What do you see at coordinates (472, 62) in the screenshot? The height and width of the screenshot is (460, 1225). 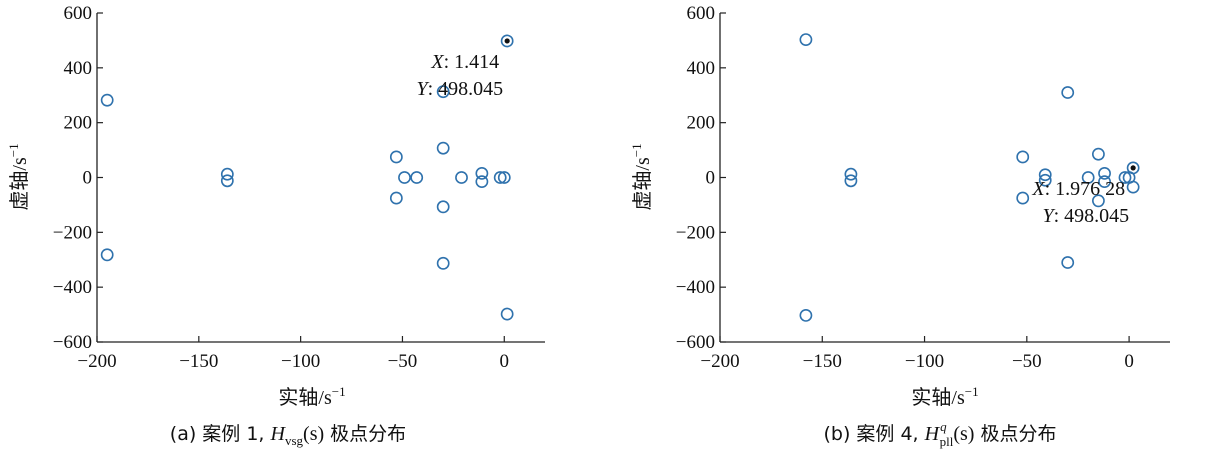 I see `datatip-x-value: : 1.414` at bounding box center [472, 62].